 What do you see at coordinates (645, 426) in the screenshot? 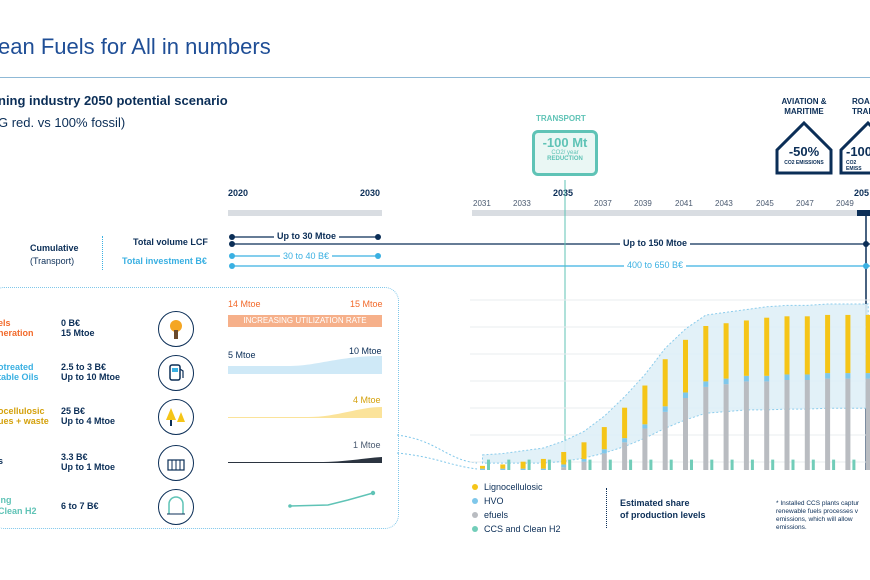
I see `bar-hvo-2039` at bounding box center [645, 426].